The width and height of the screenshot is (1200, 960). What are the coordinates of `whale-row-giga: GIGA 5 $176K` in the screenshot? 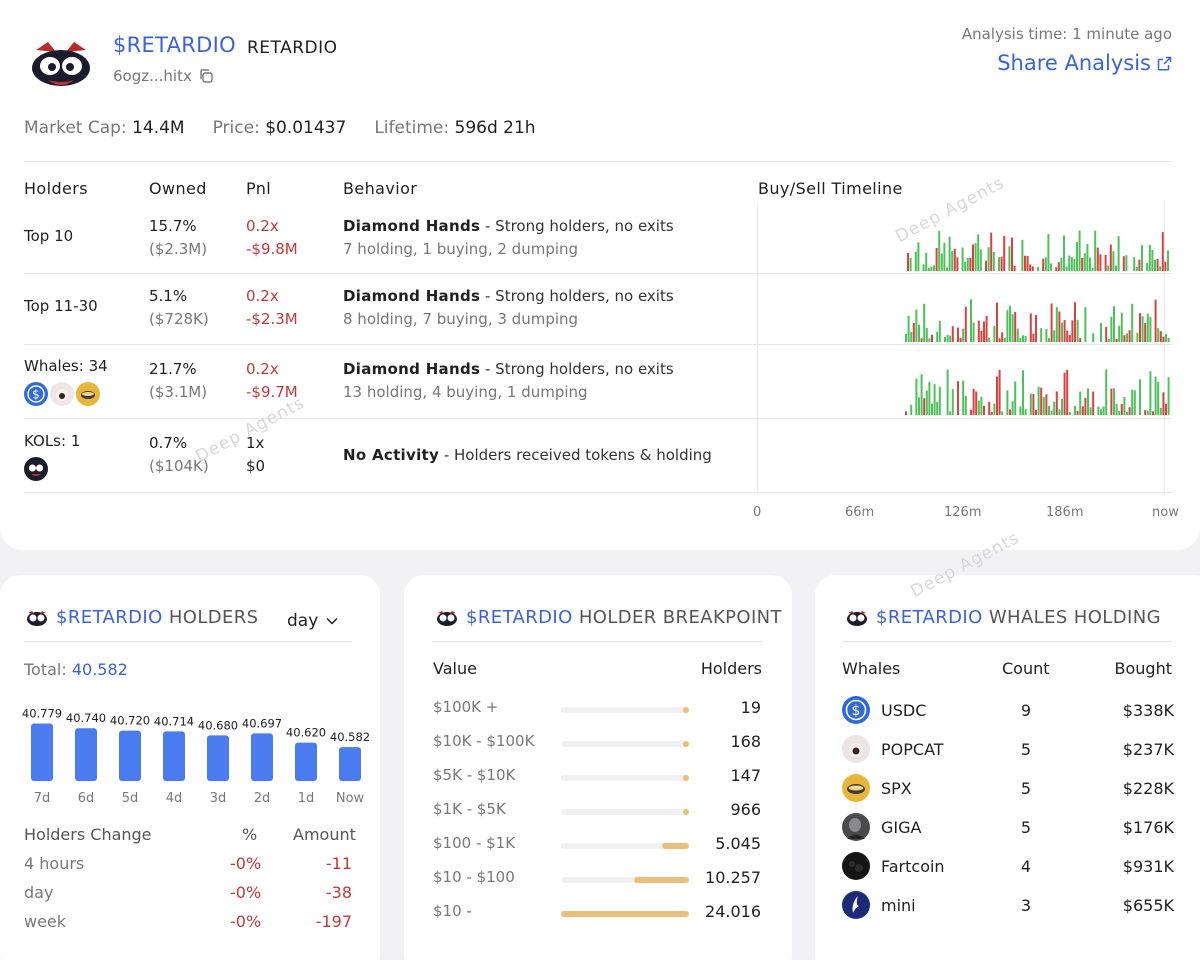 It's located at (1008, 828).